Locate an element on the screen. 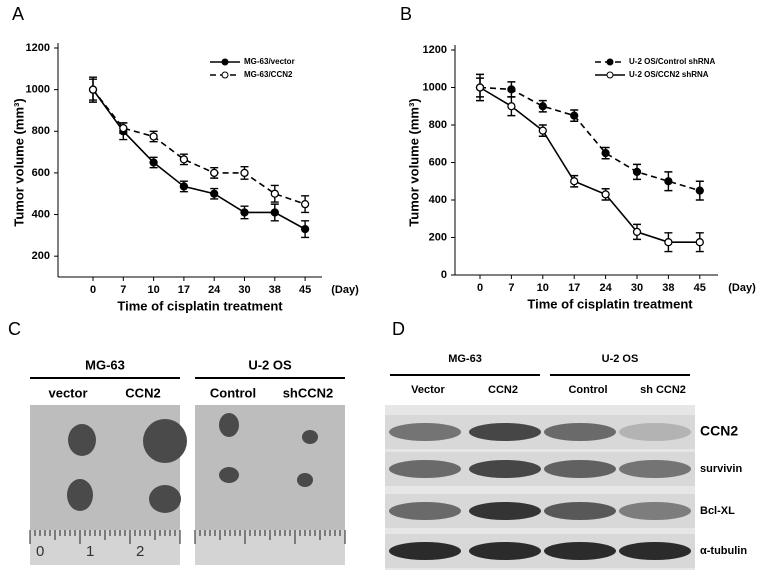 The height and width of the screenshot is (575, 770). ruler-label: 1 is located at coordinates (90, 551).